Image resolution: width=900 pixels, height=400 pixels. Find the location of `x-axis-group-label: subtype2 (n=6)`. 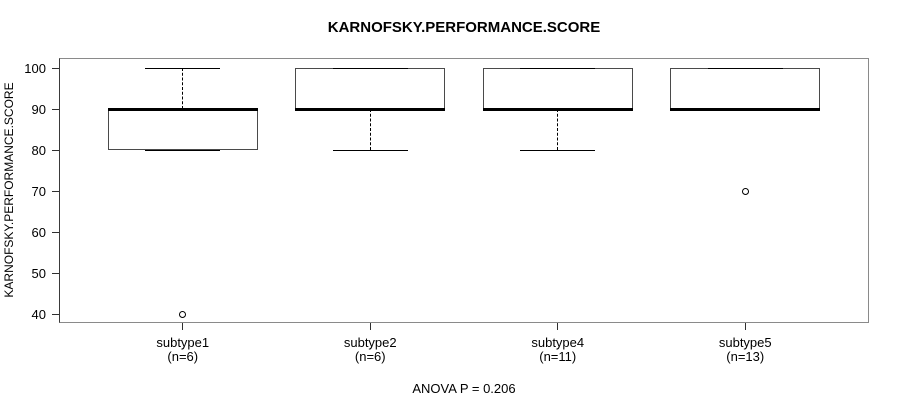

x-axis-group-label: subtype2 (n=6) is located at coordinates (370, 350).